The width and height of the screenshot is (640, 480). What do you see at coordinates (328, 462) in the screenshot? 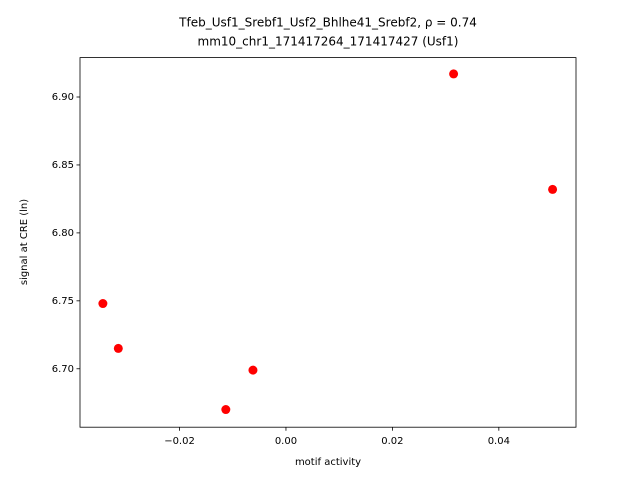
I see `x-axis-label: motif activity` at bounding box center [328, 462].